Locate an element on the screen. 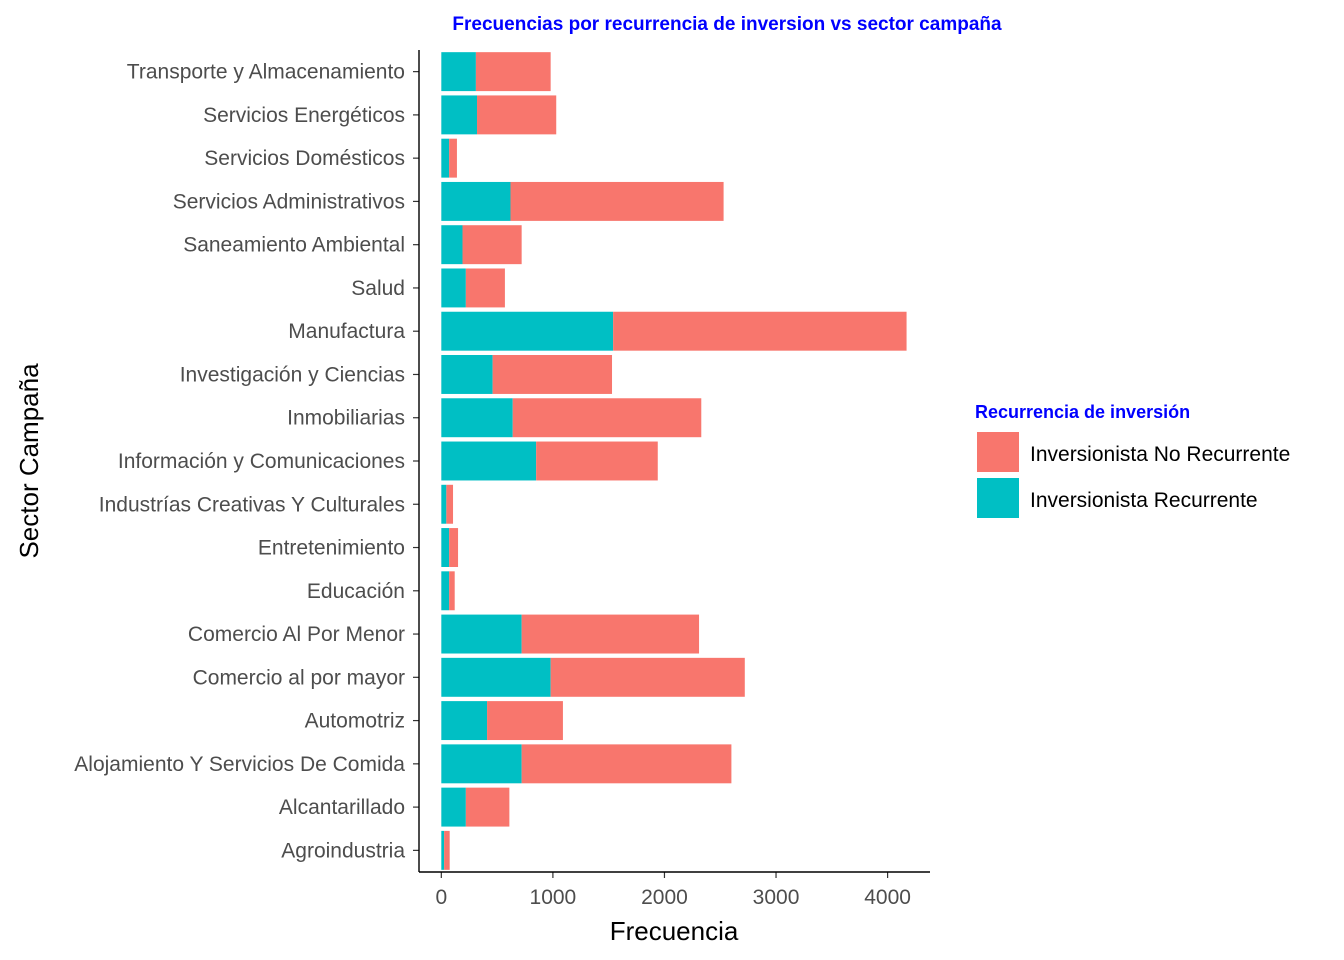  bar-alojamiento-y-servicios-de-comida-recurrente is located at coordinates (481, 764).